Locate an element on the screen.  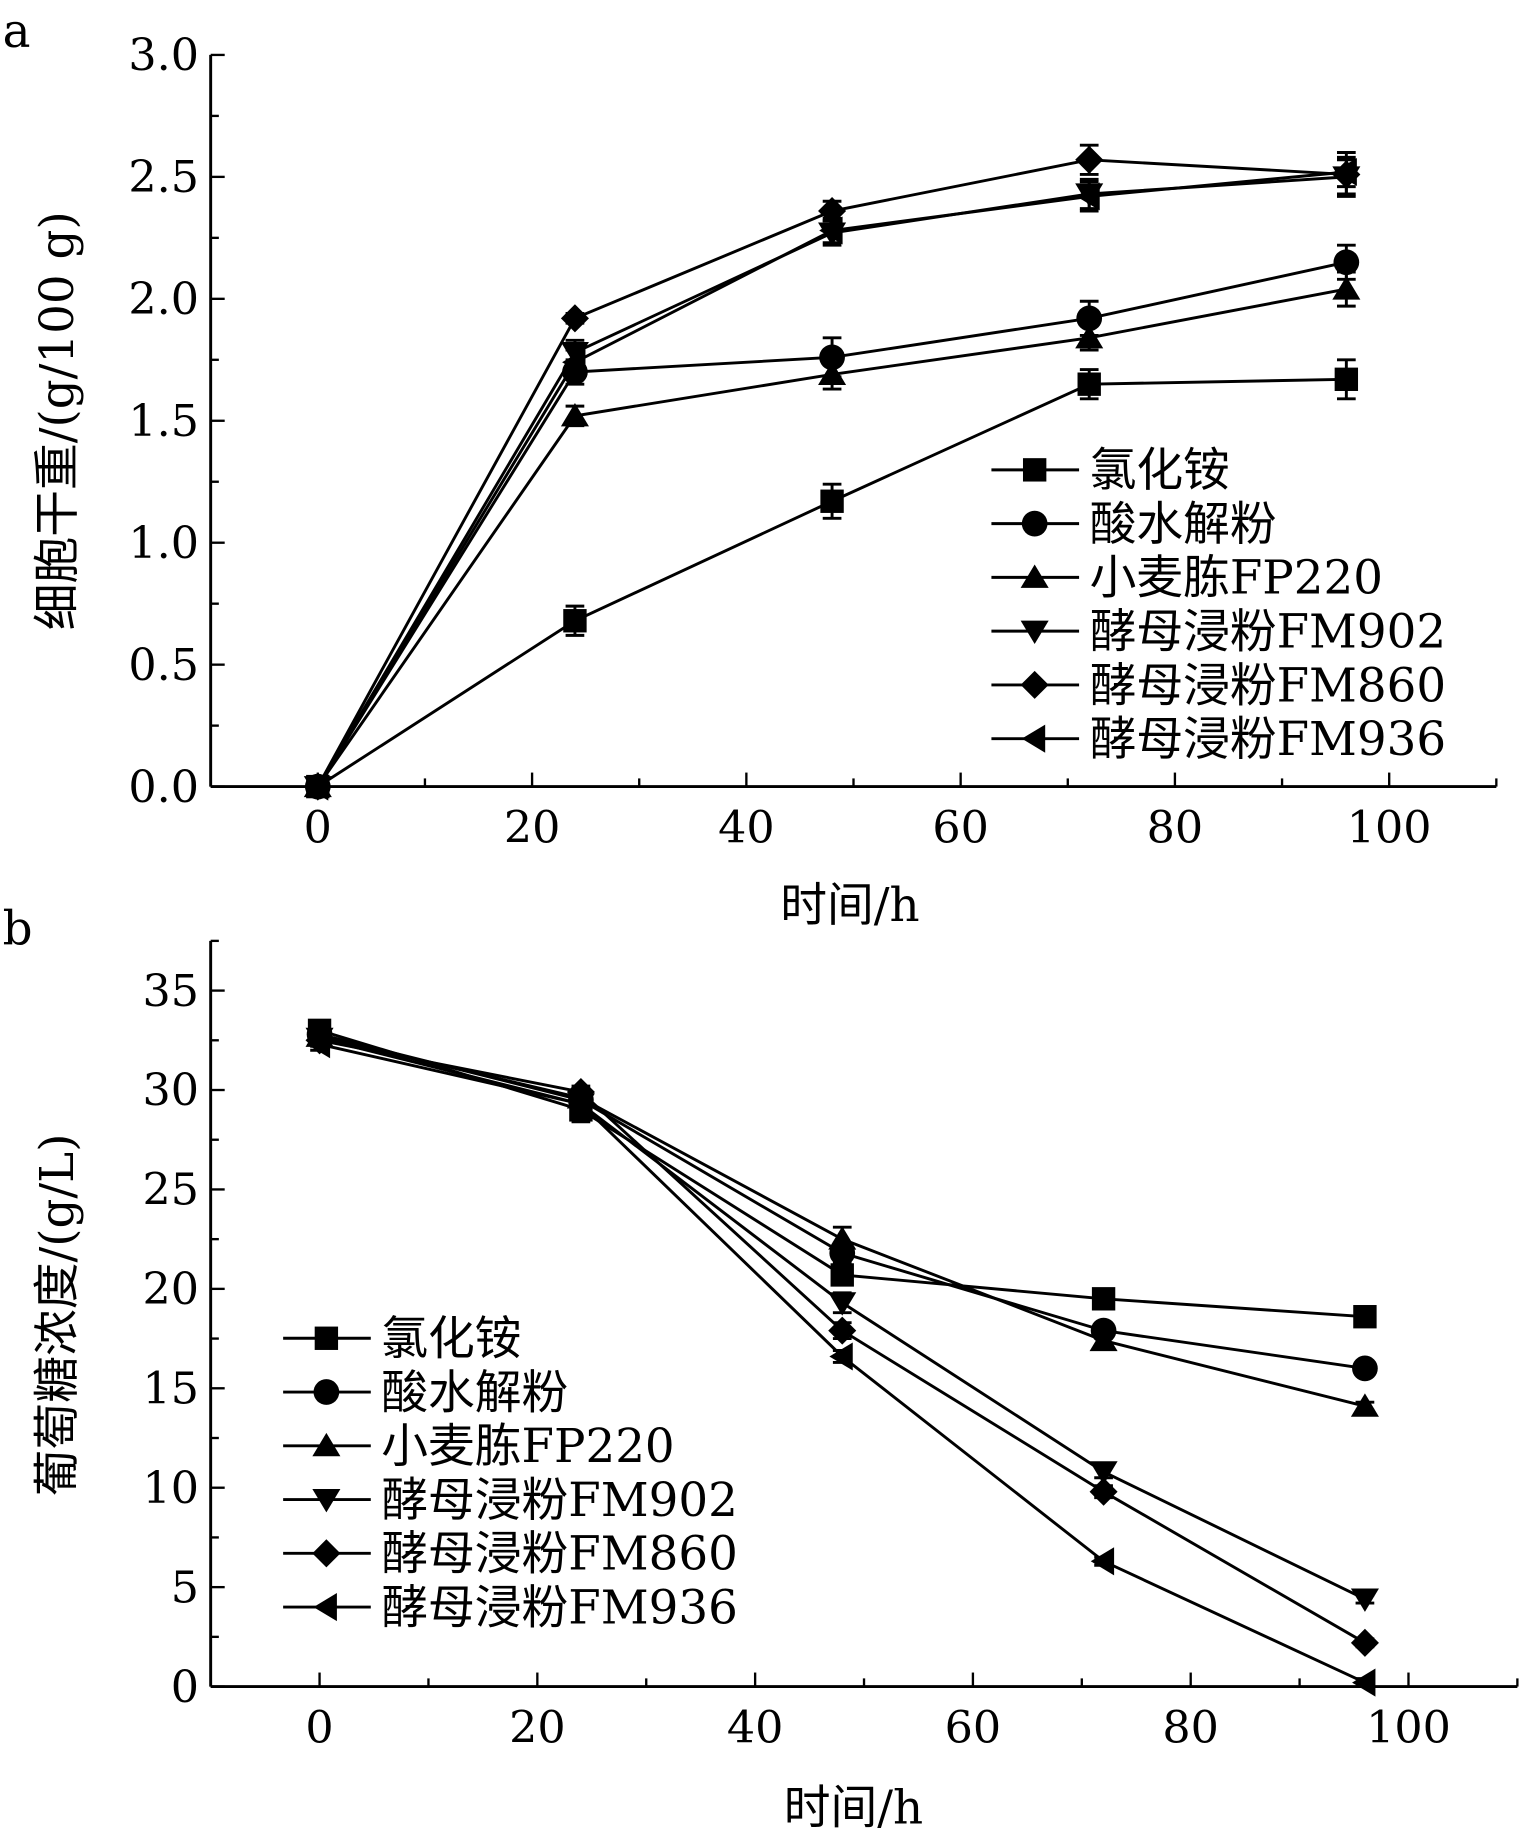
panel-label-a: a is located at coordinates (17, 32).